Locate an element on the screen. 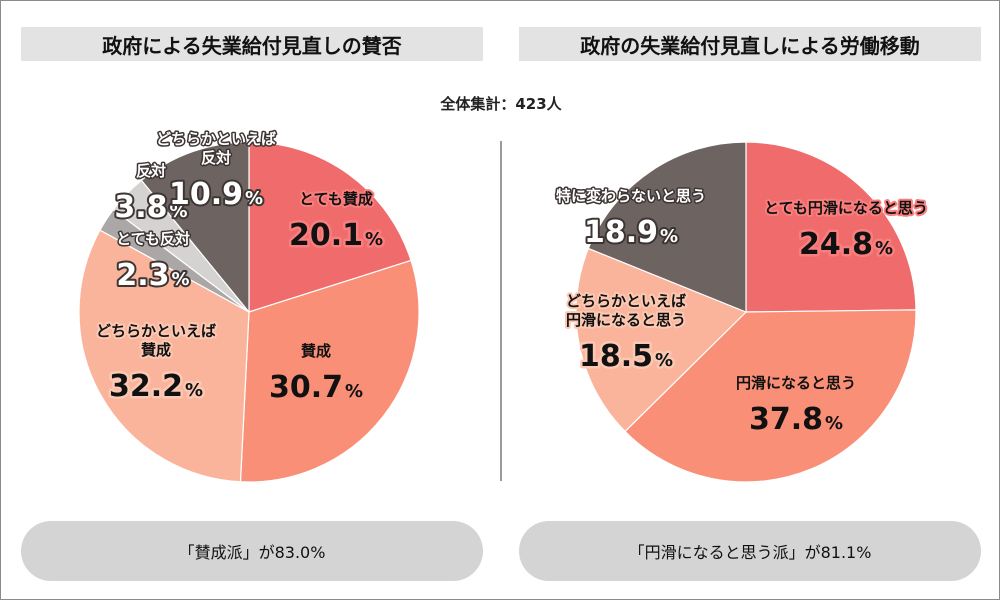  slice-label-text-0-2-1: 賛成 is located at coordinates (156, 350).